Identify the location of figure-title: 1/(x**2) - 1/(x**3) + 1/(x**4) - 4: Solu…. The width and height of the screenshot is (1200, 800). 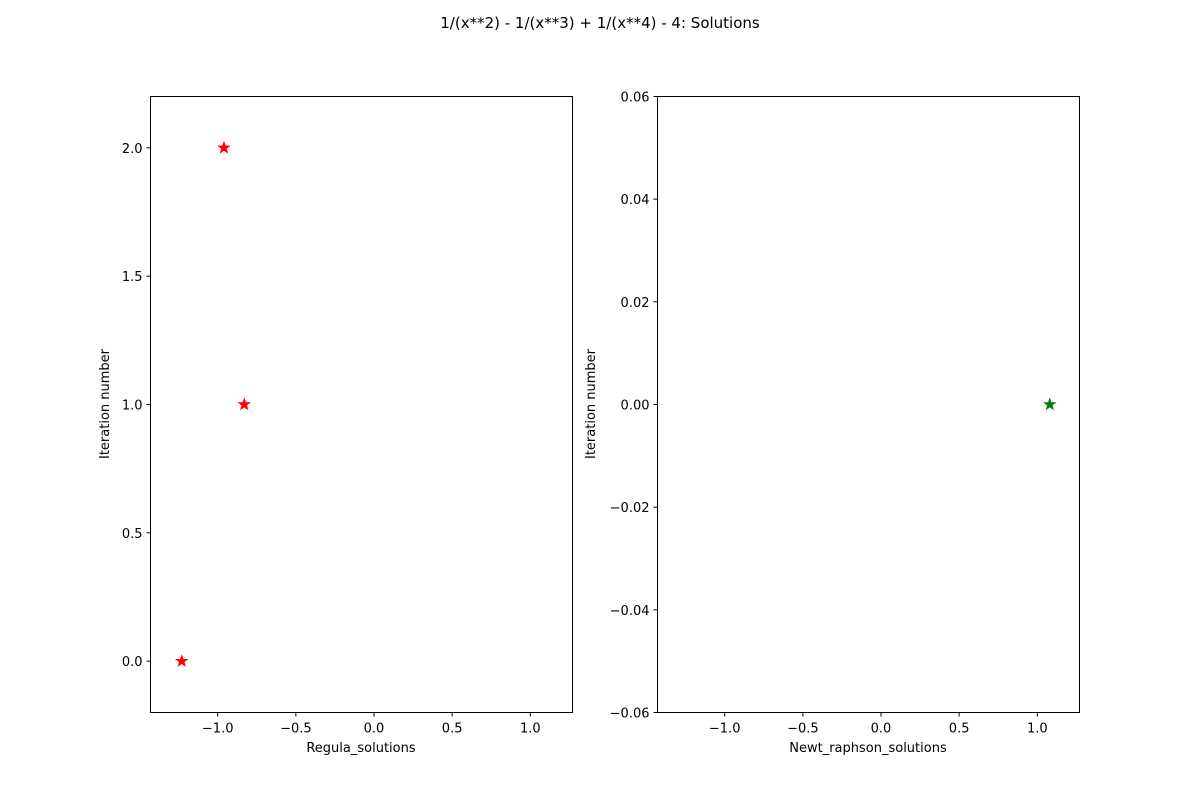
(600, 23).